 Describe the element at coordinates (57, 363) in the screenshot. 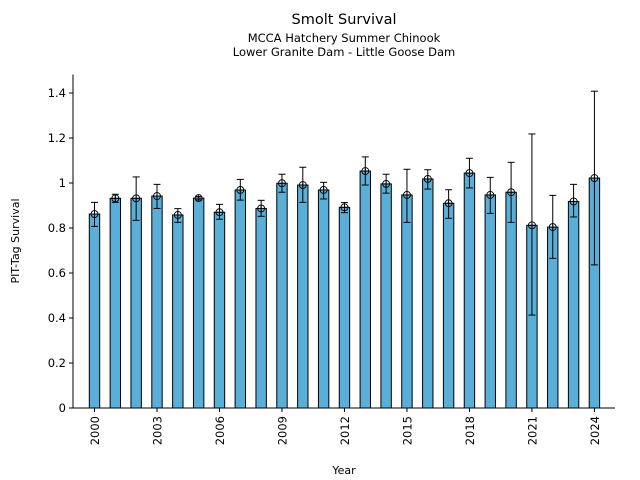

I see `y-tick-label: 0.2` at that location.